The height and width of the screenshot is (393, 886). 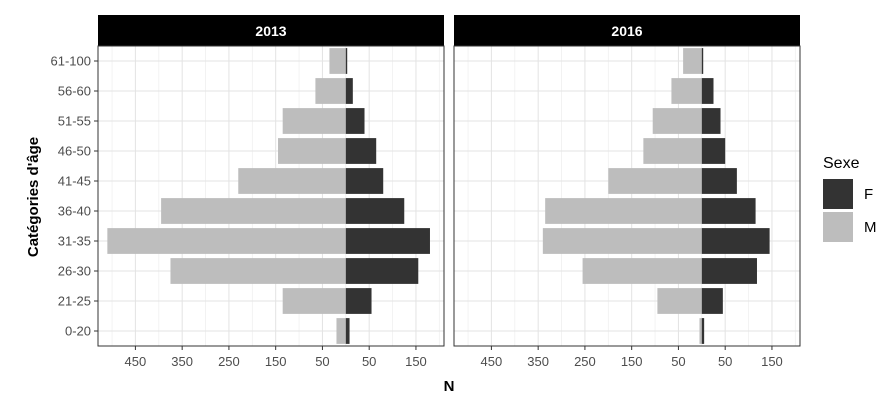 What do you see at coordinates (870, 227) in the screenshot?
I see `legend-label-m: M` at bounding box center [870, 227].